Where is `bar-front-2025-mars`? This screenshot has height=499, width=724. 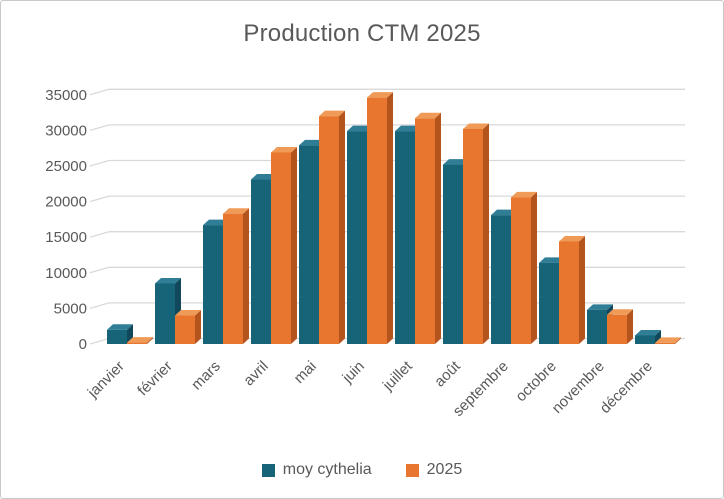
bar-front-2025-mars is located at coordinates (233, 278).